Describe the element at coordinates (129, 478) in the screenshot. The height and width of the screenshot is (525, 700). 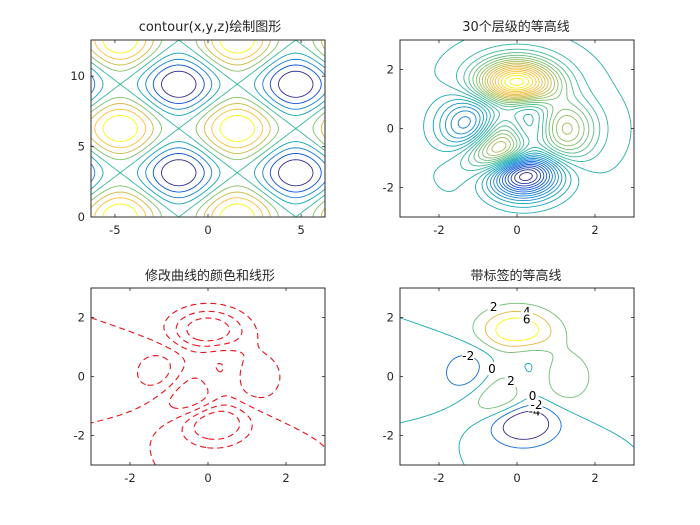
I see `x-tick-label: -2` at that location.